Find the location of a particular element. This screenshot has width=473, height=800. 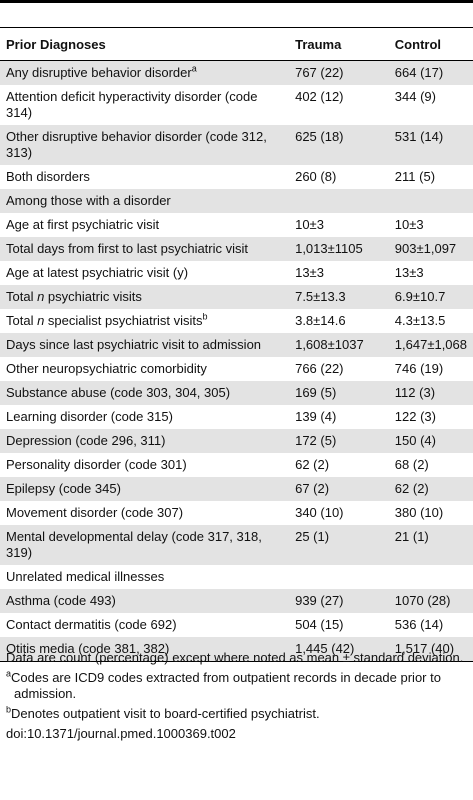

label-text: Depression (code 296, 311) is located at coordinates (86, 440).